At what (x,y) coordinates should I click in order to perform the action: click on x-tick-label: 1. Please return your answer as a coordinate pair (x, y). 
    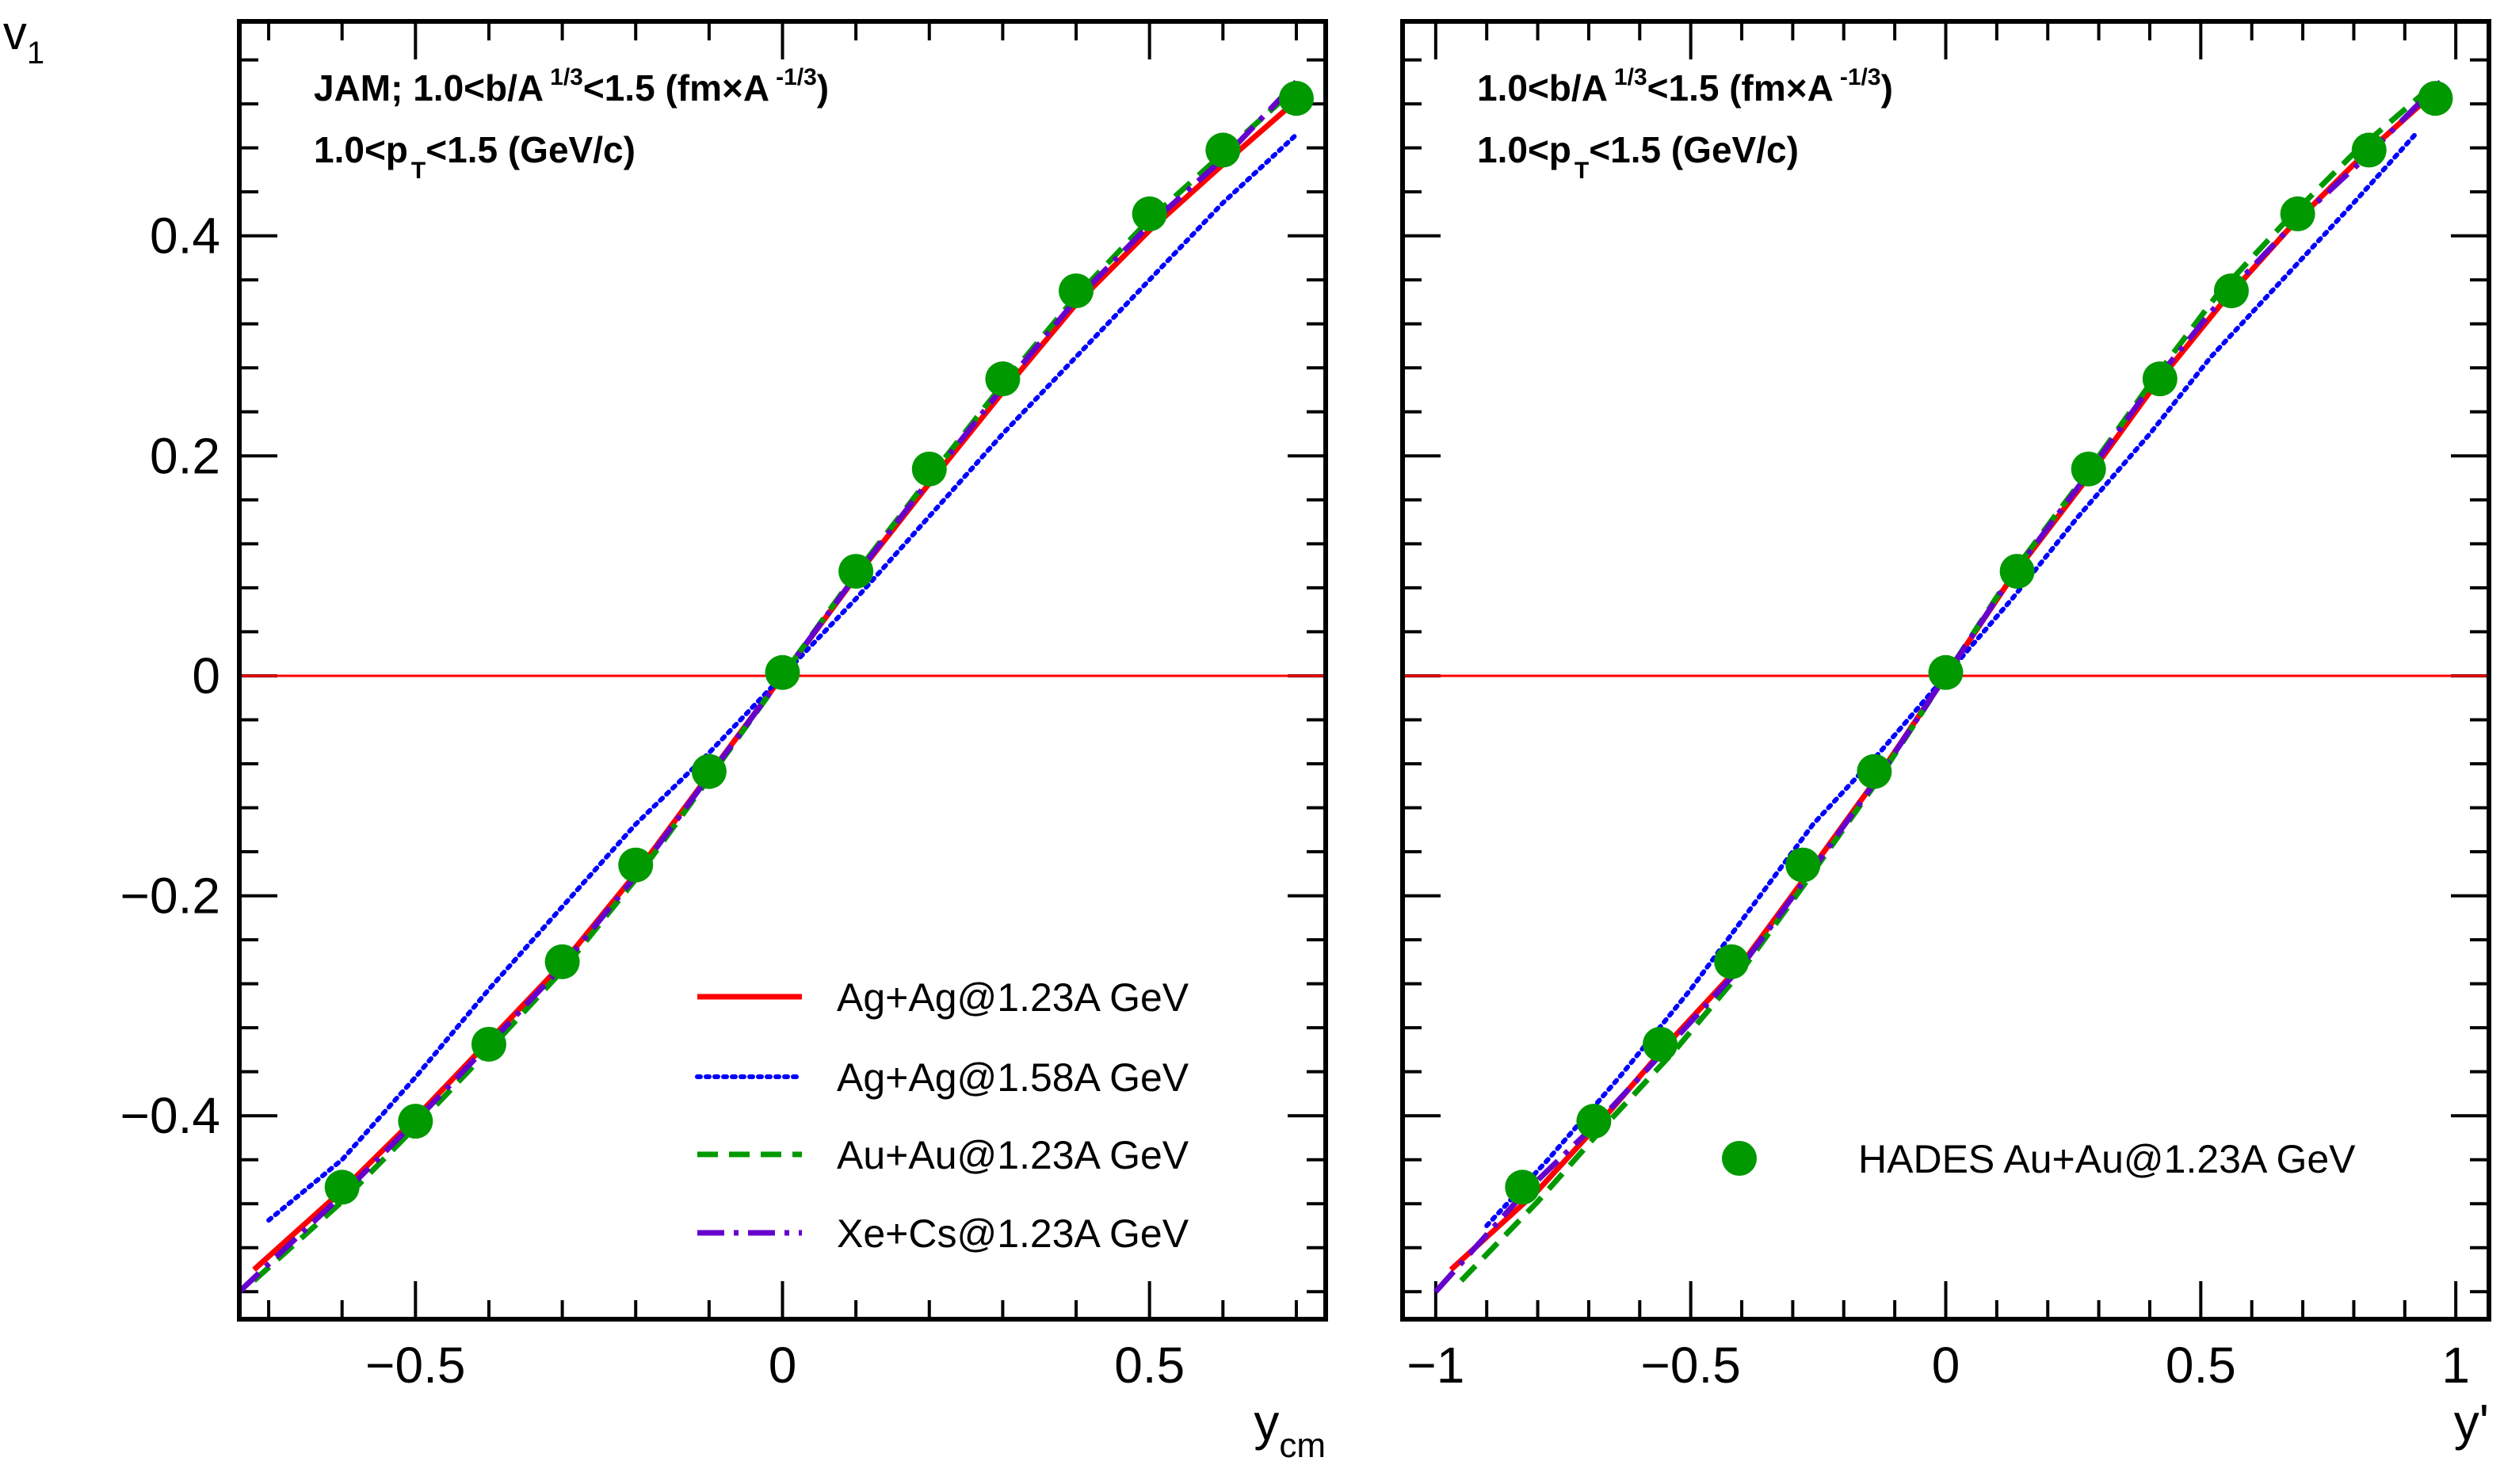
    Looking at the image, I should click on (2456, 1365).